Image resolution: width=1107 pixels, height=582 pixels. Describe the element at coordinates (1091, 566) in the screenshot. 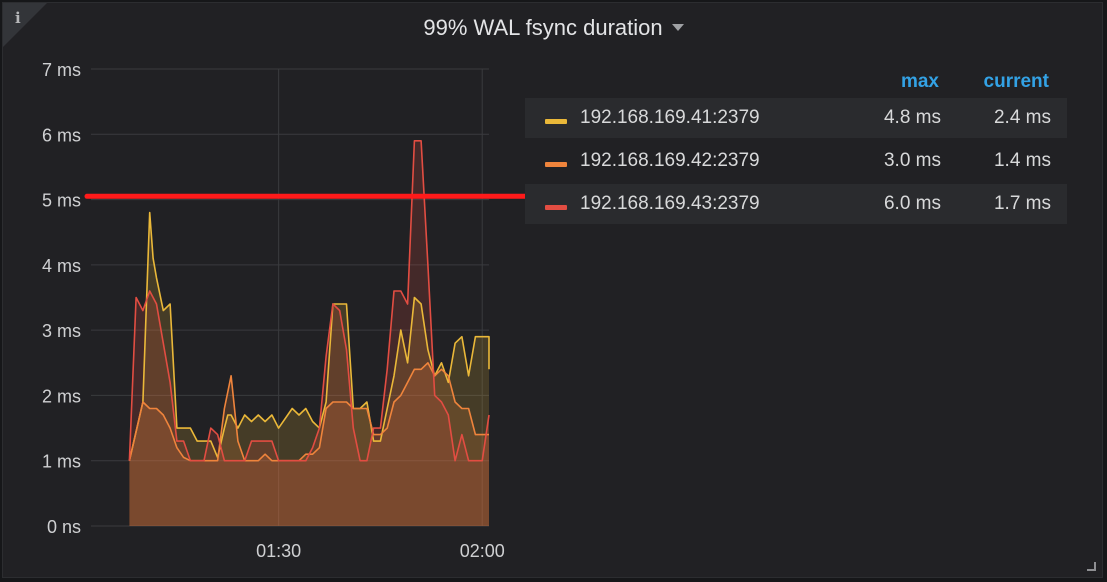

I see `resize-handle-icon` at that location.